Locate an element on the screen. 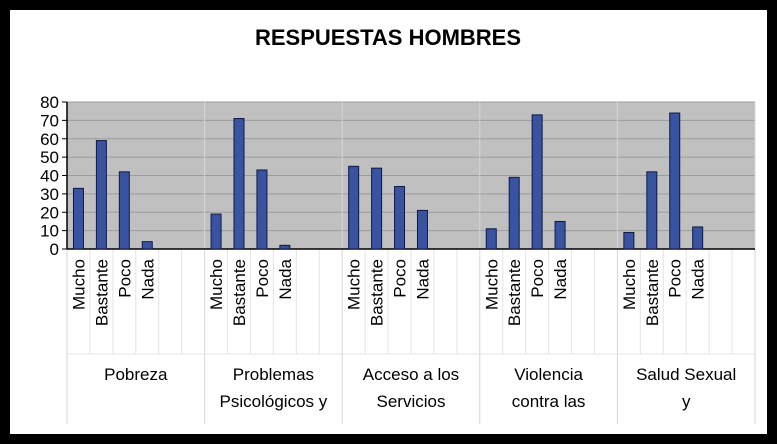 This screenshot has width=777, height=444. group-label: contra las is located at coordinates (549, 401).